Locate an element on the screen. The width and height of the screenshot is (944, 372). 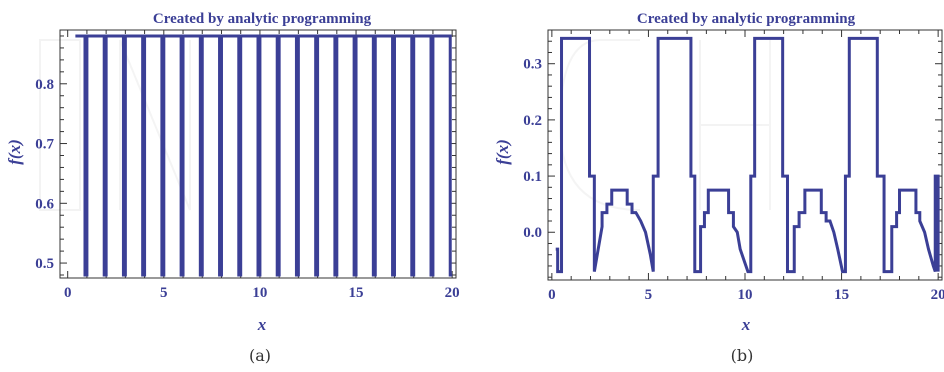
a-y-tick-label: 0.6 is located at coordinates (44, 204).